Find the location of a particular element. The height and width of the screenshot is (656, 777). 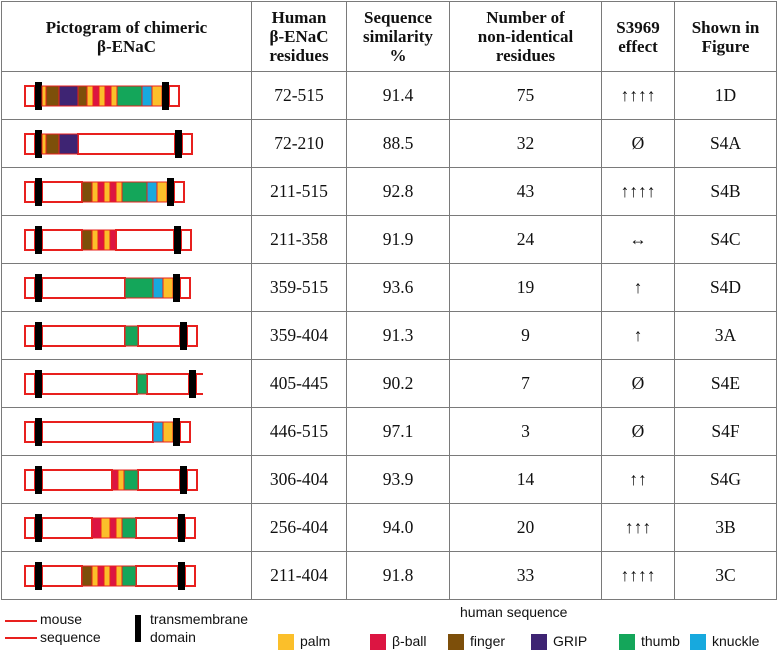

figure-cell: 1D is located at coordinates (725, 95).